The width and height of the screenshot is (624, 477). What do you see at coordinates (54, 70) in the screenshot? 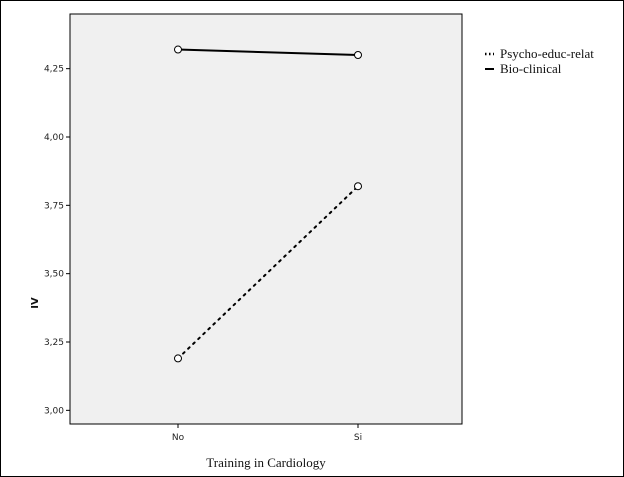
I see `y-tick-label: 4,25` at bounding box center [54, 70].